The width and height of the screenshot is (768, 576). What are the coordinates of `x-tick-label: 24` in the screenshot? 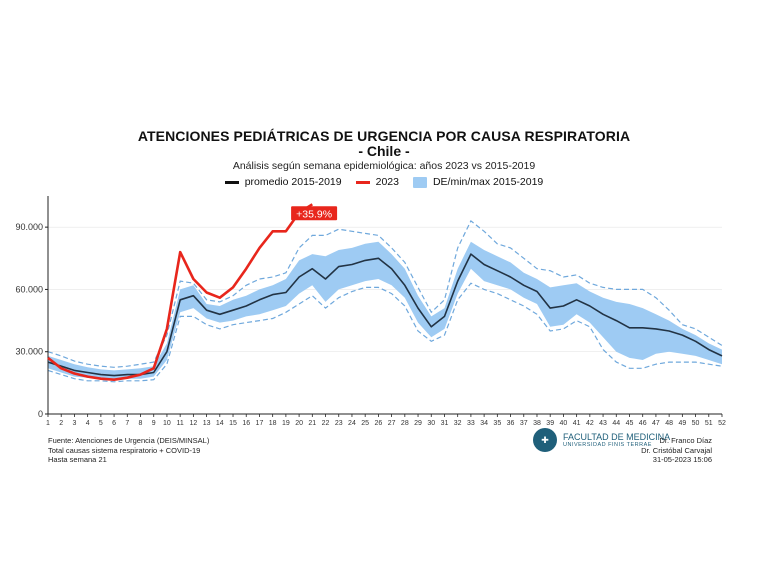 It's located at (352, 423).